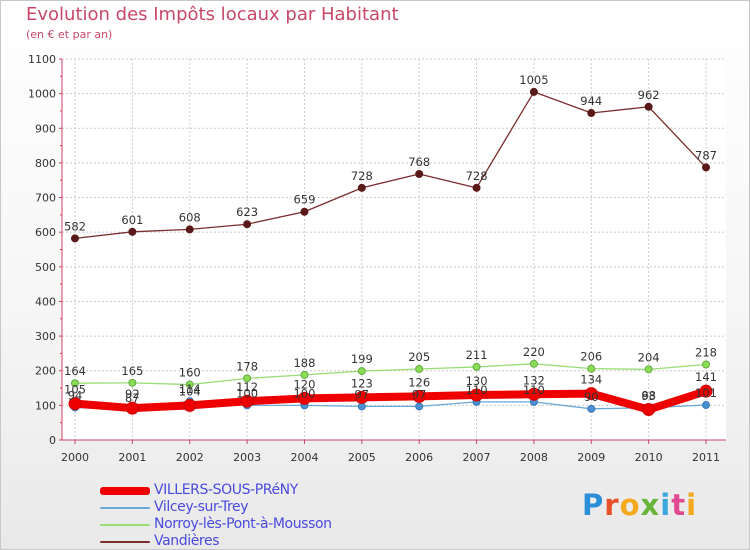  Describe the element at coordinates (419, 394) in the screenshot. I see `data-label-vilcey: 97` at that location.